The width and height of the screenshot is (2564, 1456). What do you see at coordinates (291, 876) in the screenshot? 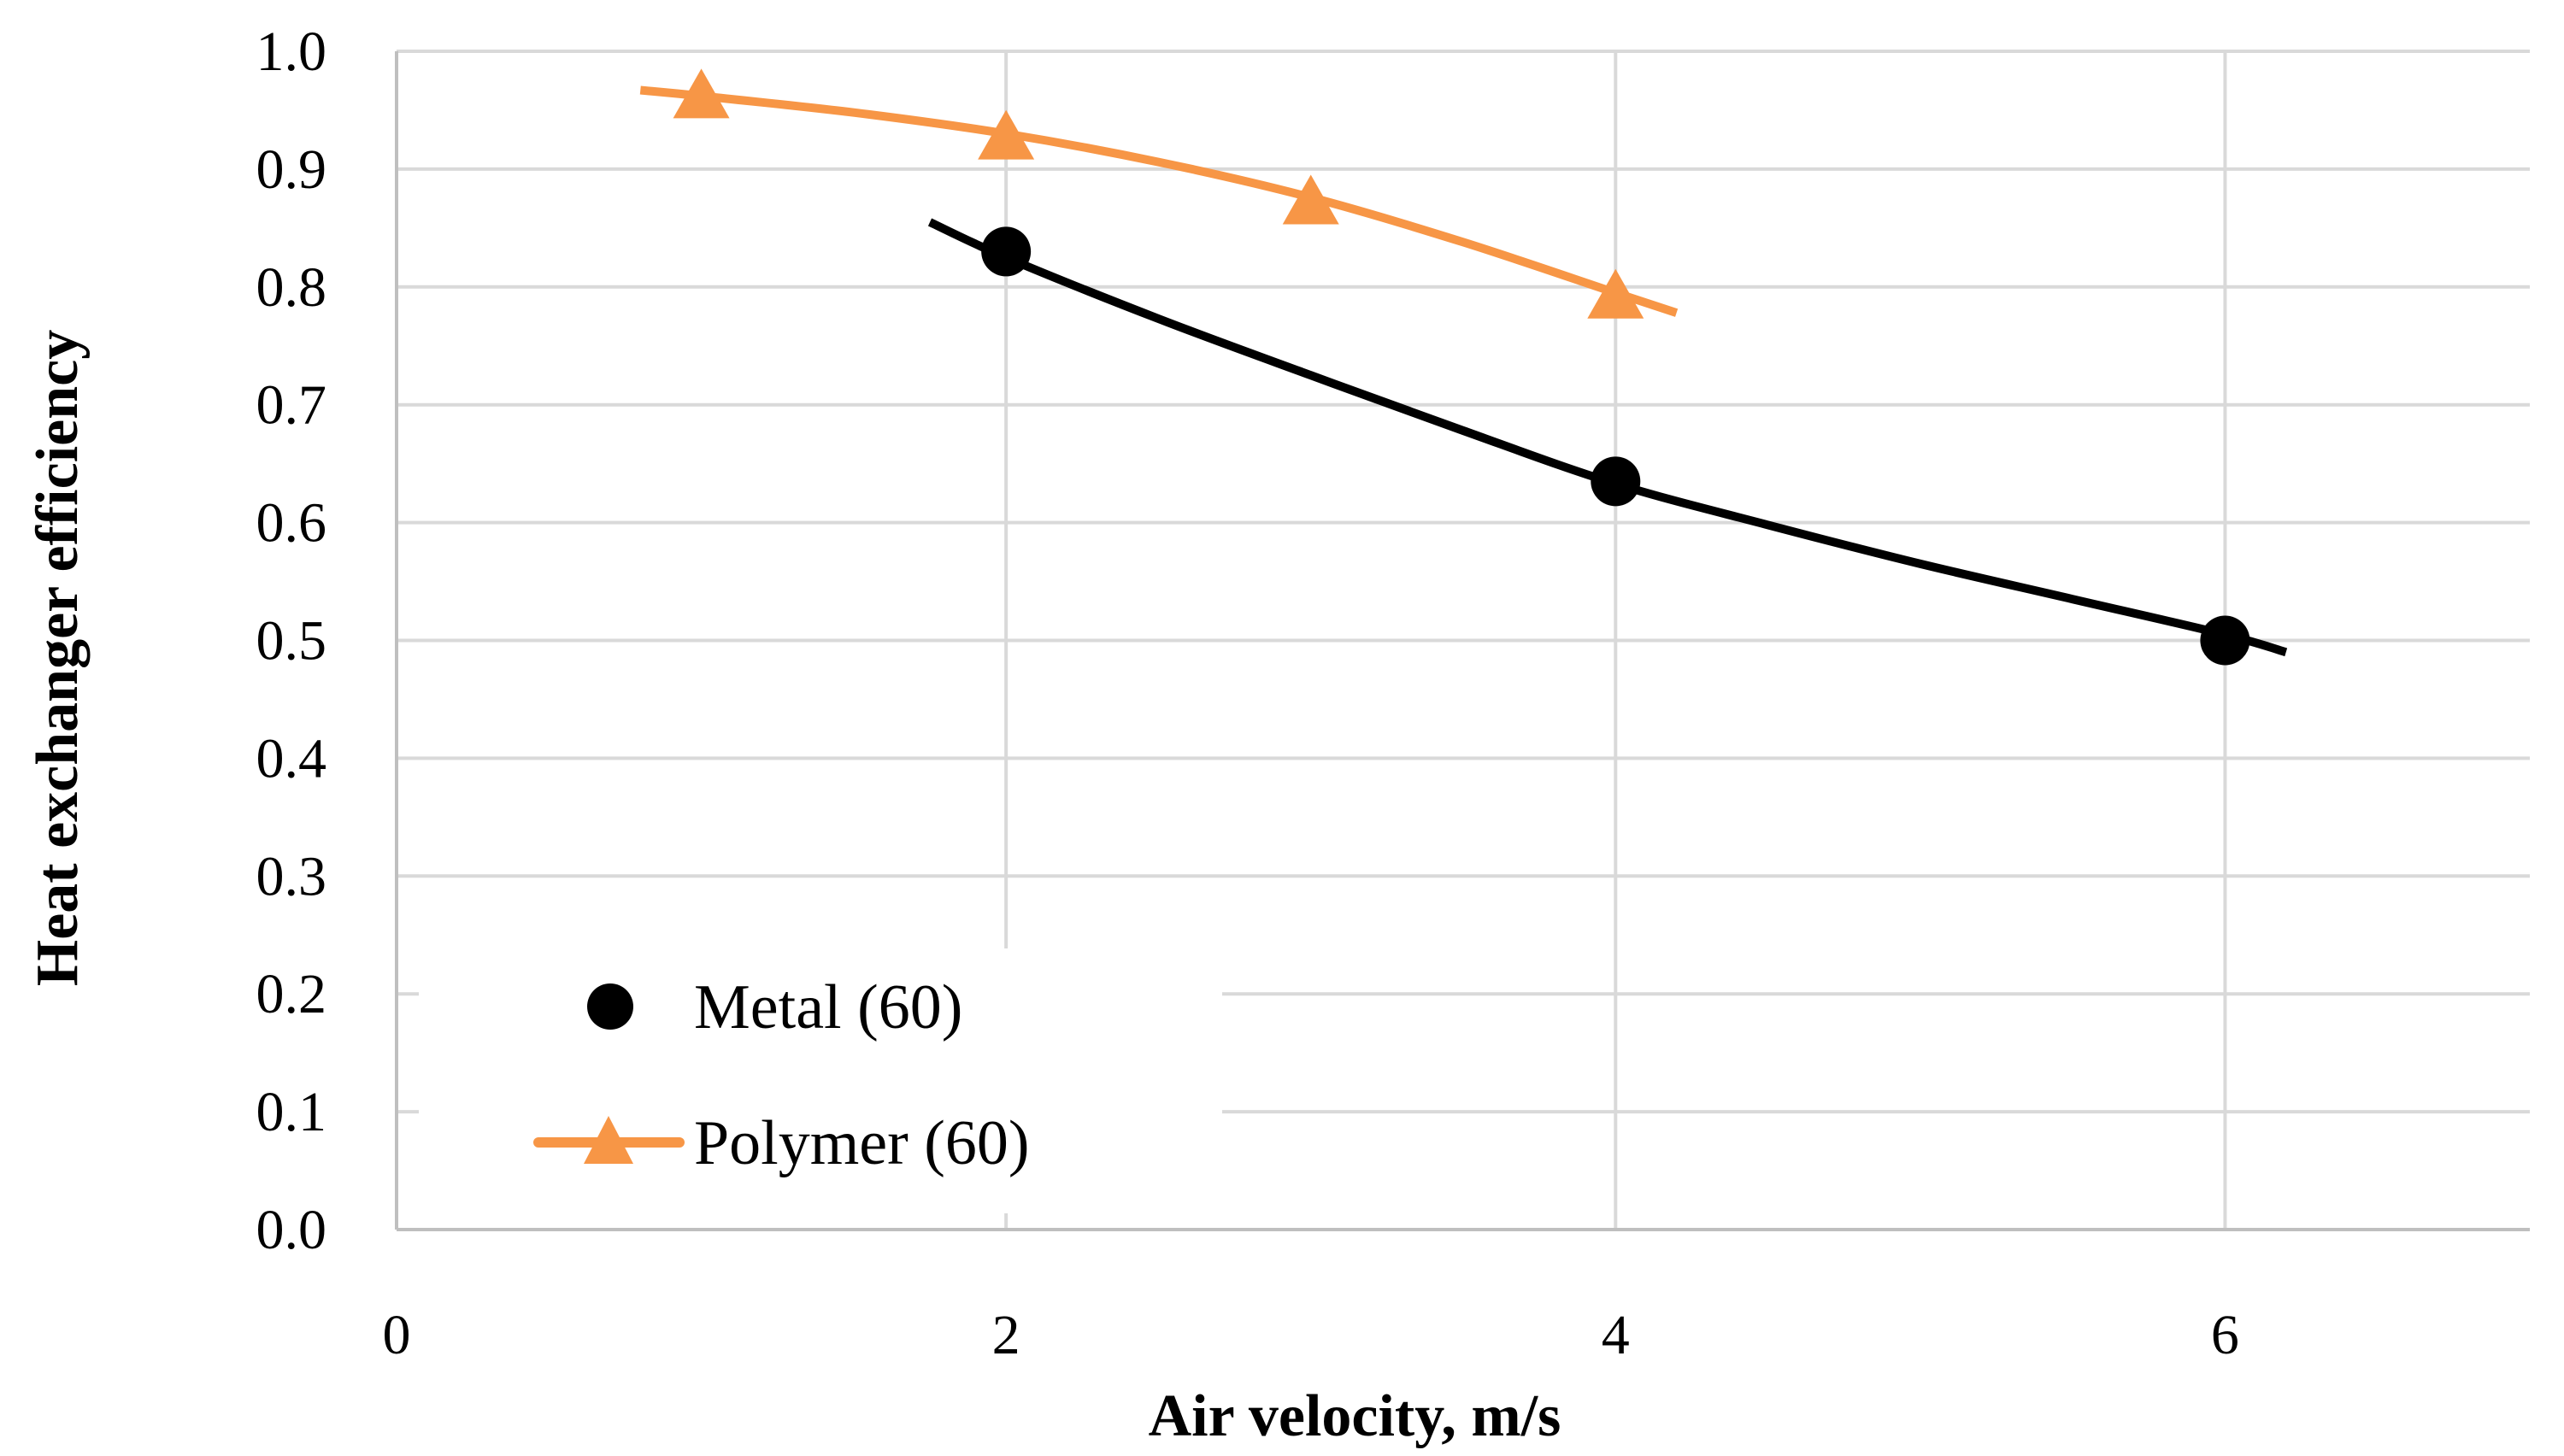
I see `y-tick-label: 0.3` at bounding box center [291, 876].